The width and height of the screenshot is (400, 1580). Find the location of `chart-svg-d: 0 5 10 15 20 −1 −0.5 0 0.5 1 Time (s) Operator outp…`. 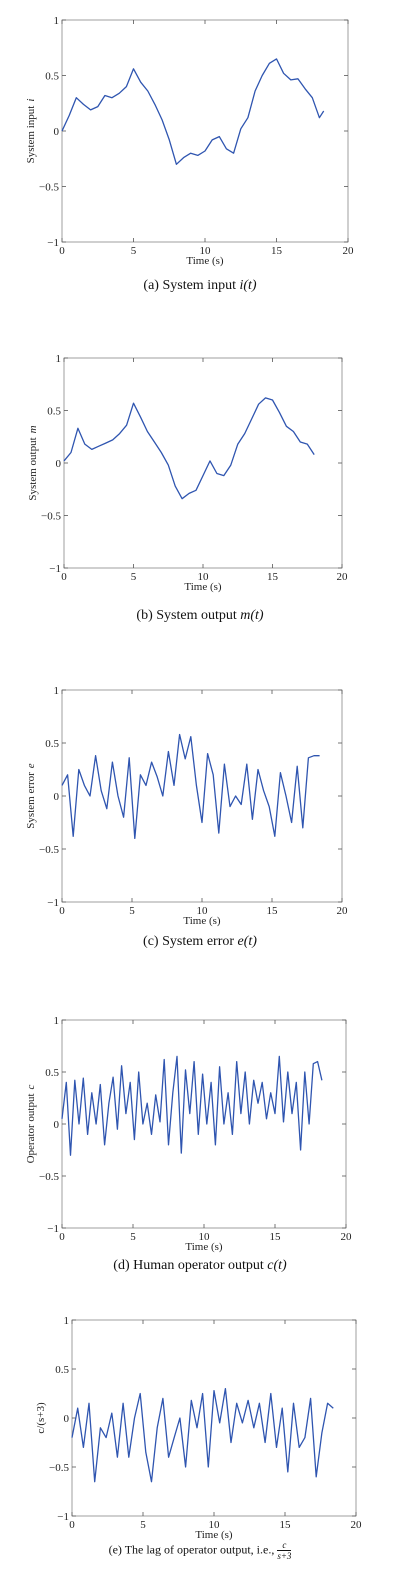

chart-svg-d: 0 5 10 15 20 −1 −0.5 0 0.5 1 Time (s) Operator outp… is located at coordinates (189, 1134).